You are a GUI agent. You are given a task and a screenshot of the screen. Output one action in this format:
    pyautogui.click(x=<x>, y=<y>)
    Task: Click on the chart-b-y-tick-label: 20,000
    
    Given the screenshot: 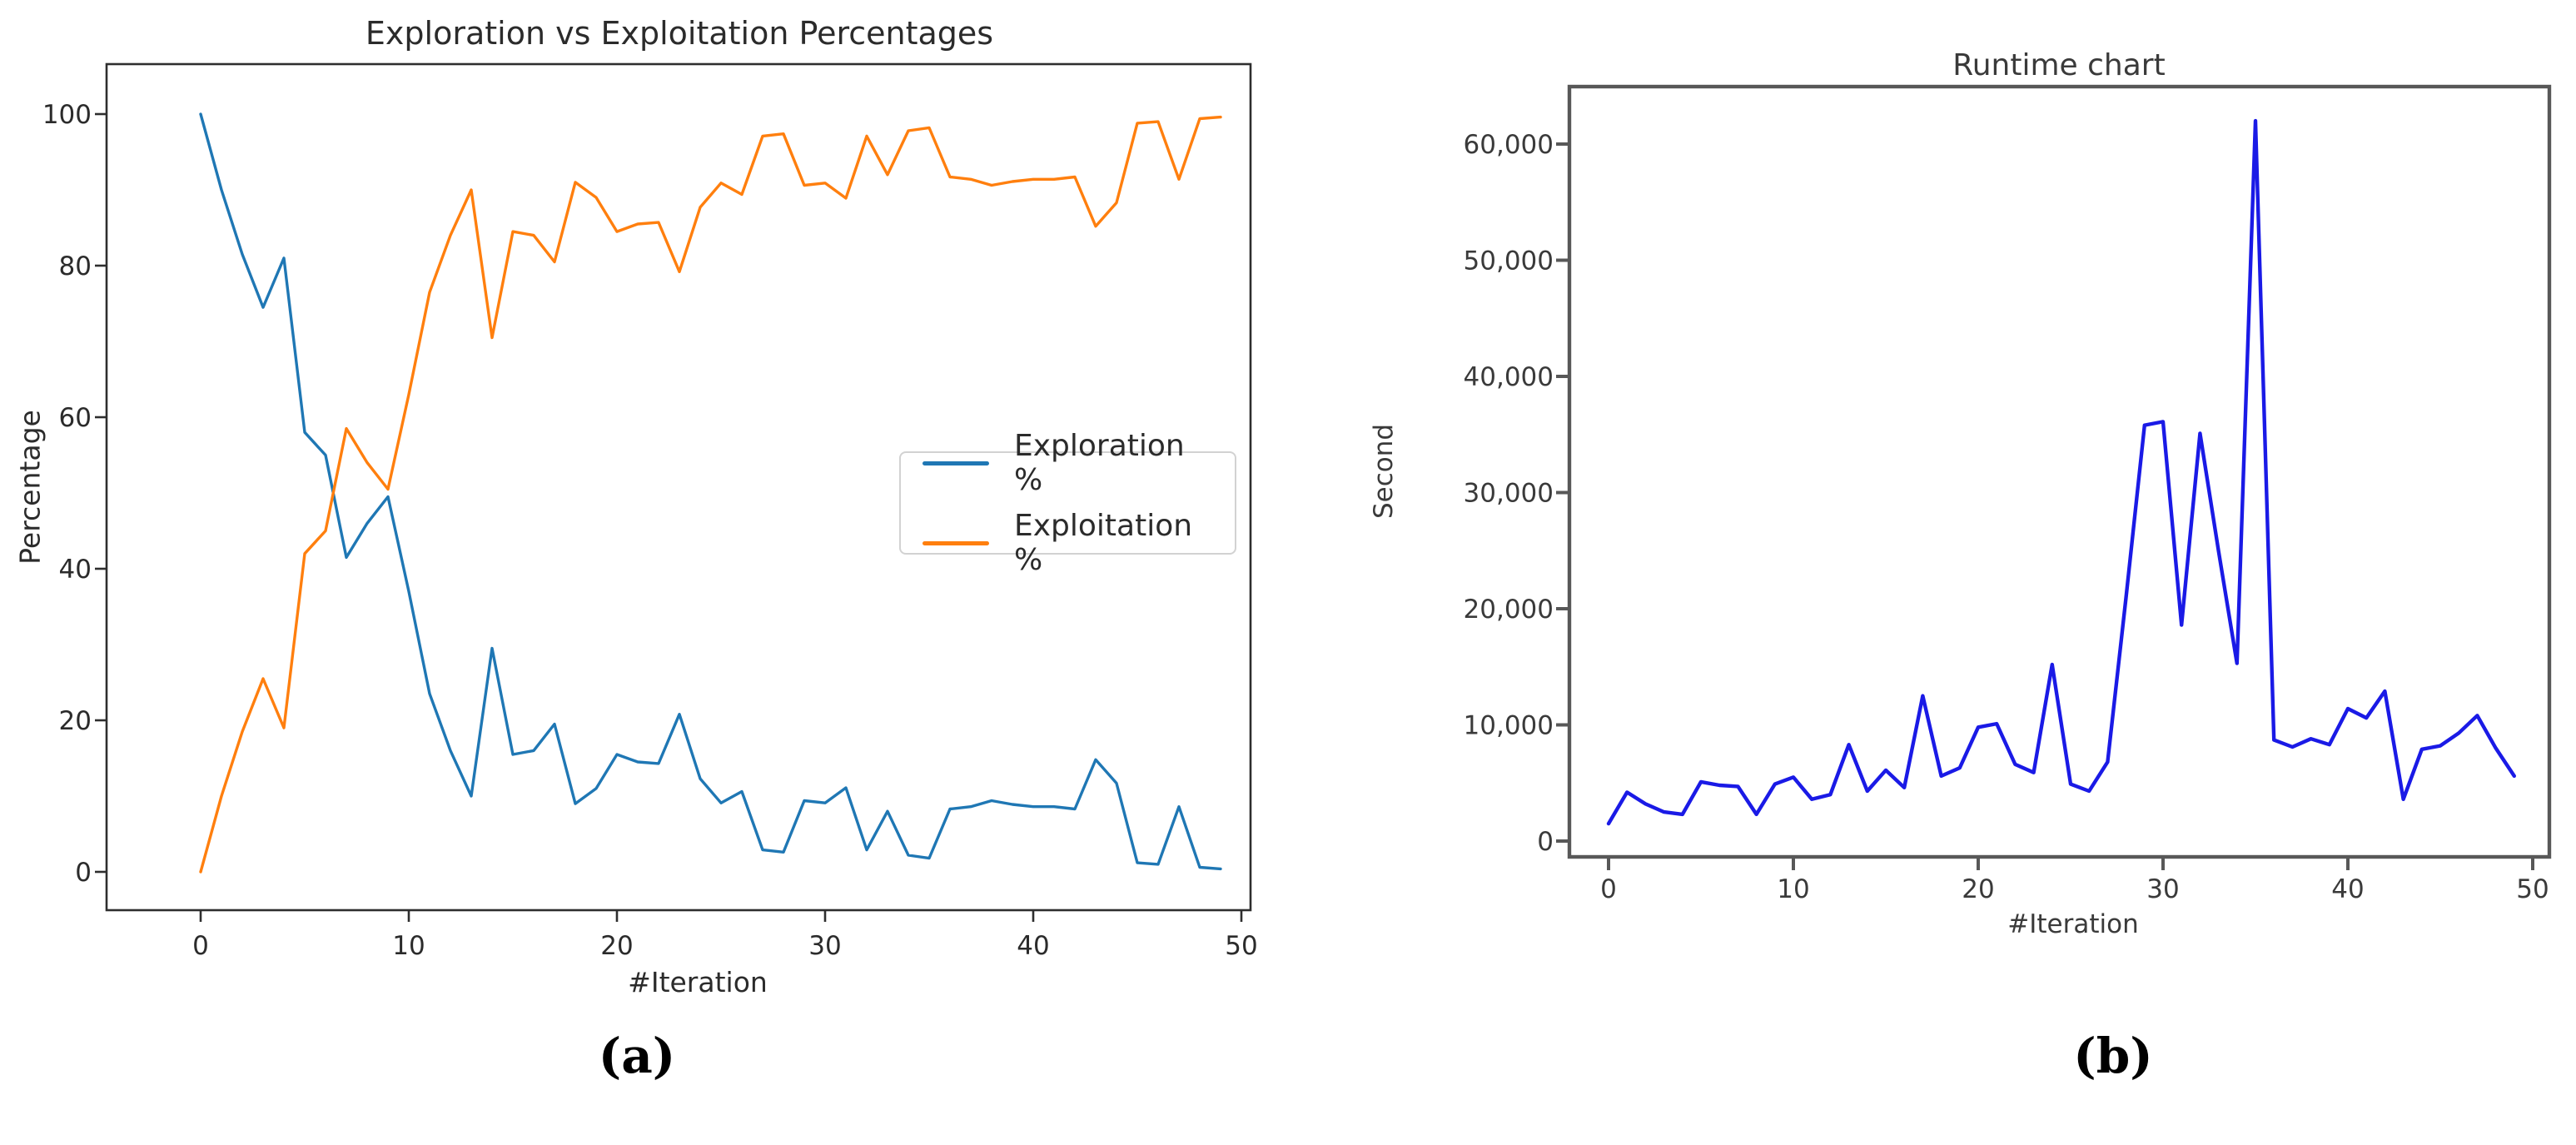 What is the action you would take?
    pyautogui.click(x=1509, y=610)
    